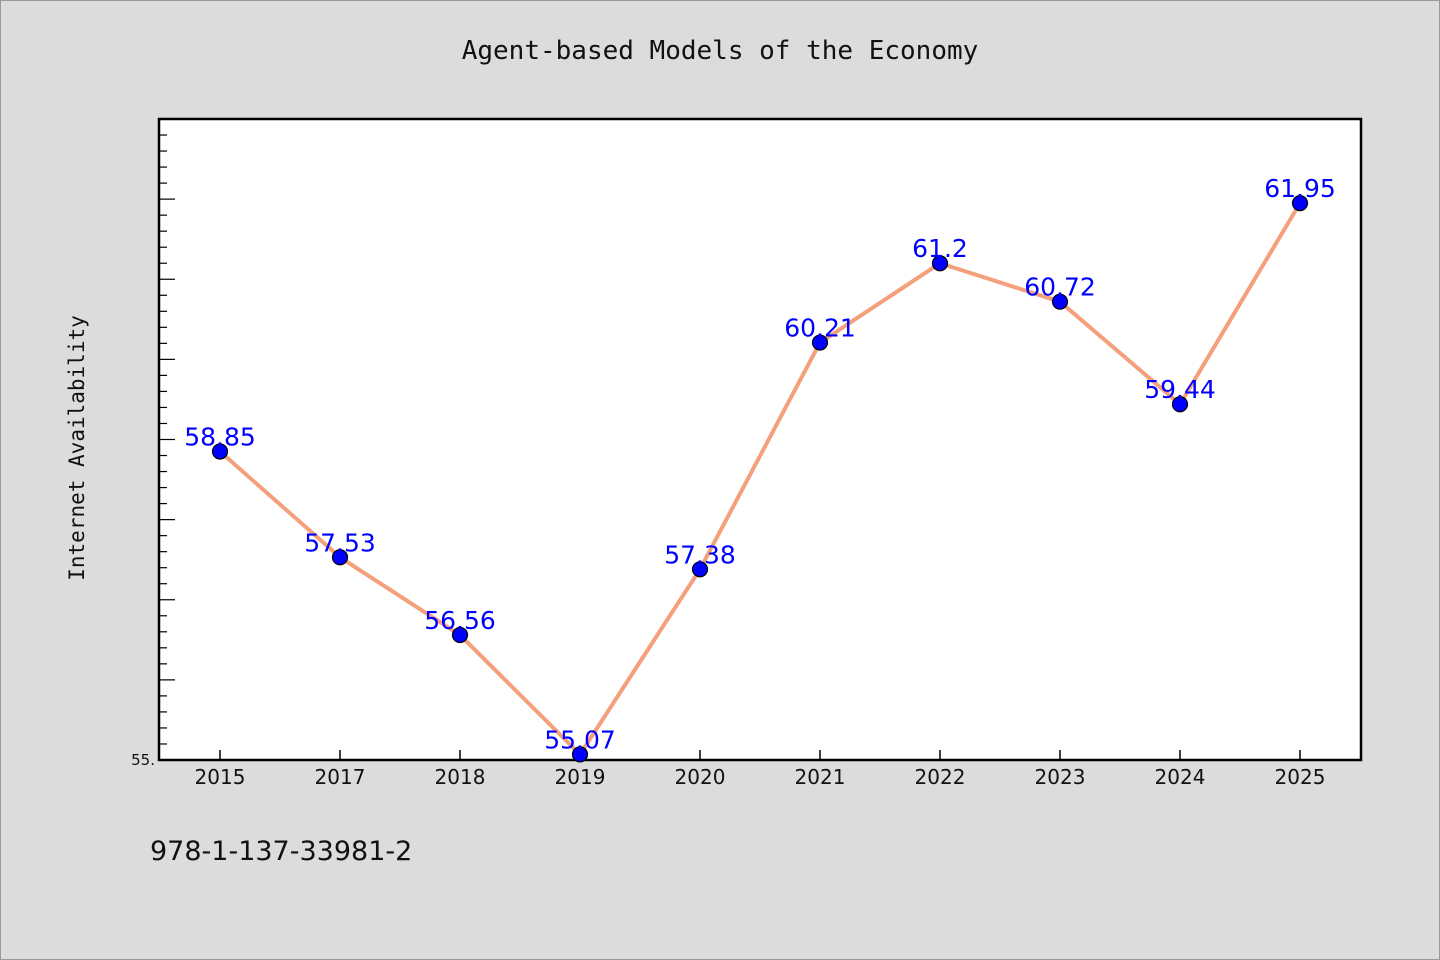  Describe the element at coordinates (940, 248) in the screenshot. I see `data-label: 61.2` at that location.